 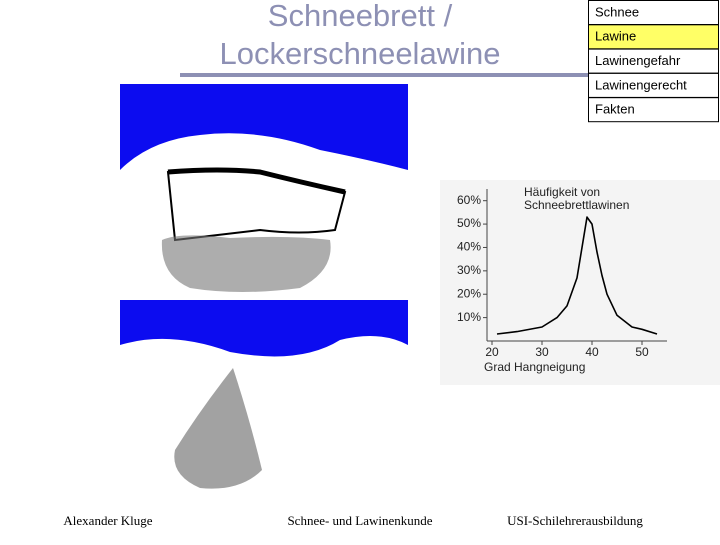 I want to click on y-tick-label: 40%, so click(x=469, y=247).